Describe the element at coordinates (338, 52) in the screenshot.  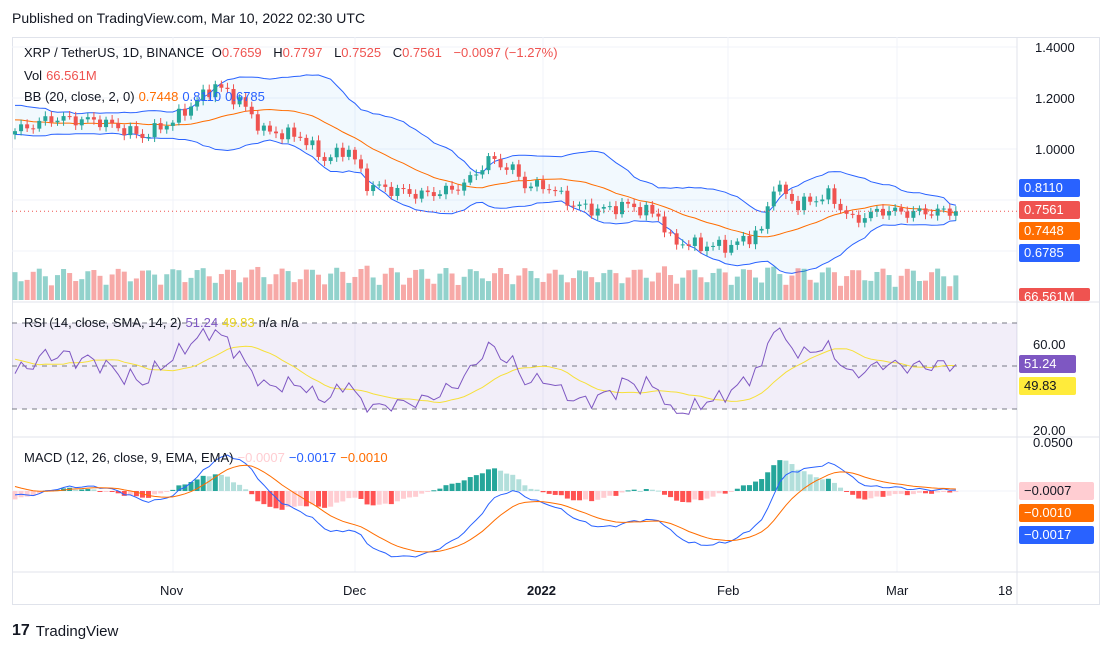
I see `low-label: L` at that location.